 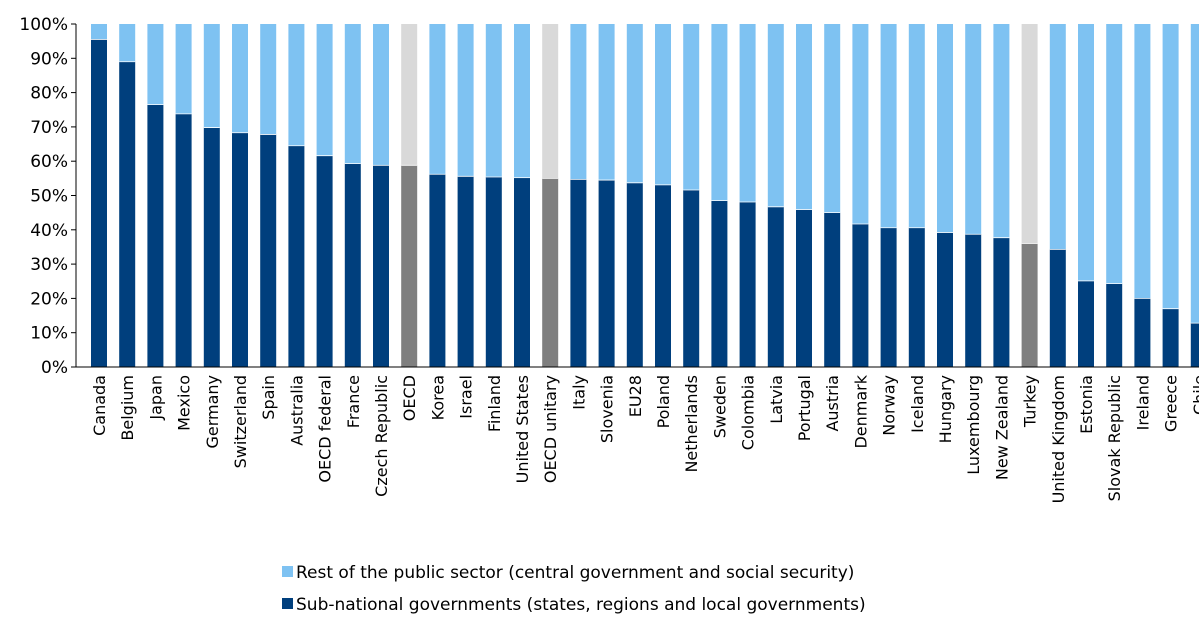 What do you see at coordinates (522, 272) in the screenshot?
I see `bar-sub-national-united-states` at bounding box center [522, 272].